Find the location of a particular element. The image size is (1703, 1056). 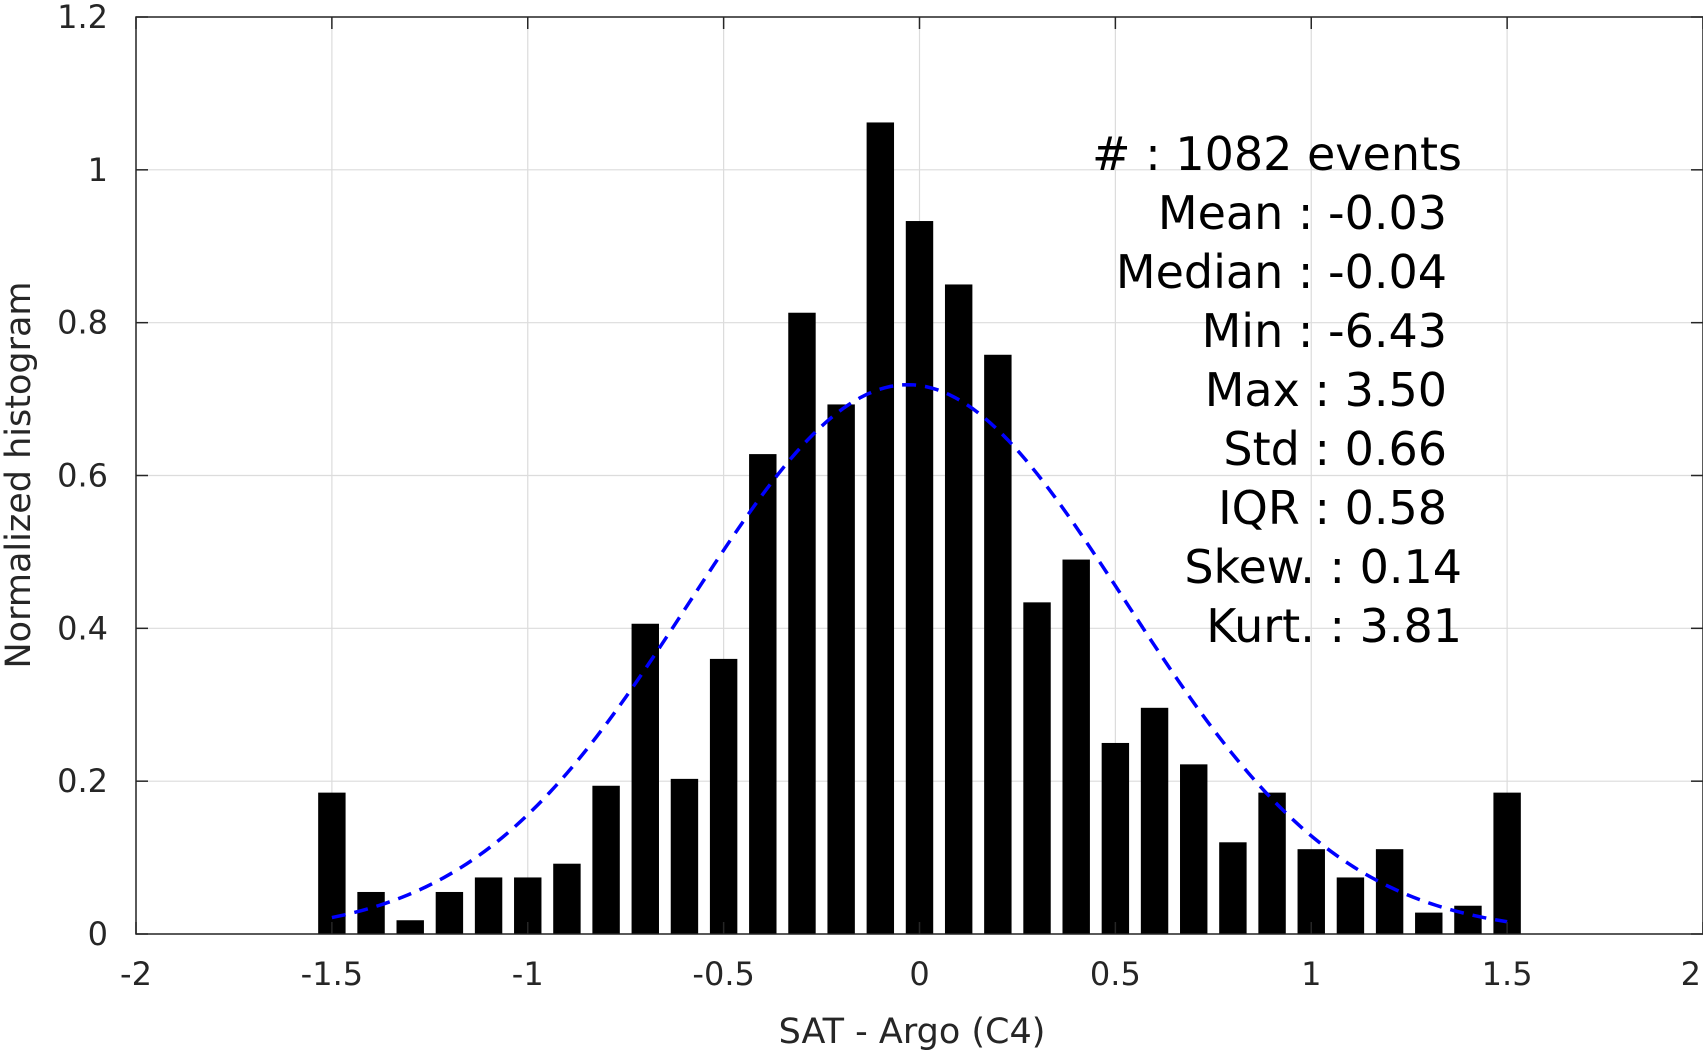

stat-line: Std : 0.66 is located at coordinates (1335, 449).